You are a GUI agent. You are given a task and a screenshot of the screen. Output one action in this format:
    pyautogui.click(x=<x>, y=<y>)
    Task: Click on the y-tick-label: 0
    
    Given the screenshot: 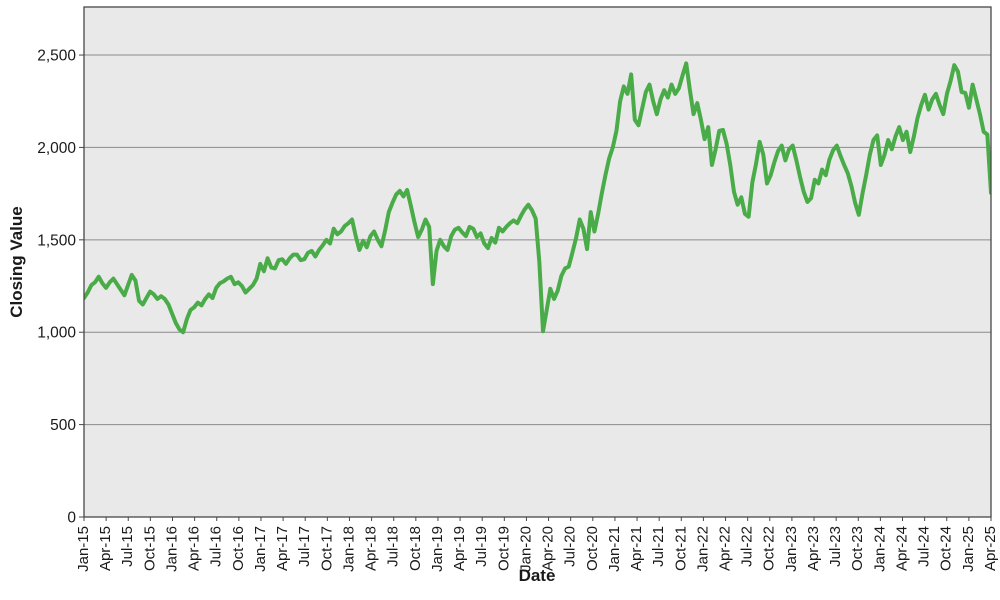 What is the action you would take?
    pyautogui.click(x=71, y=518)
    